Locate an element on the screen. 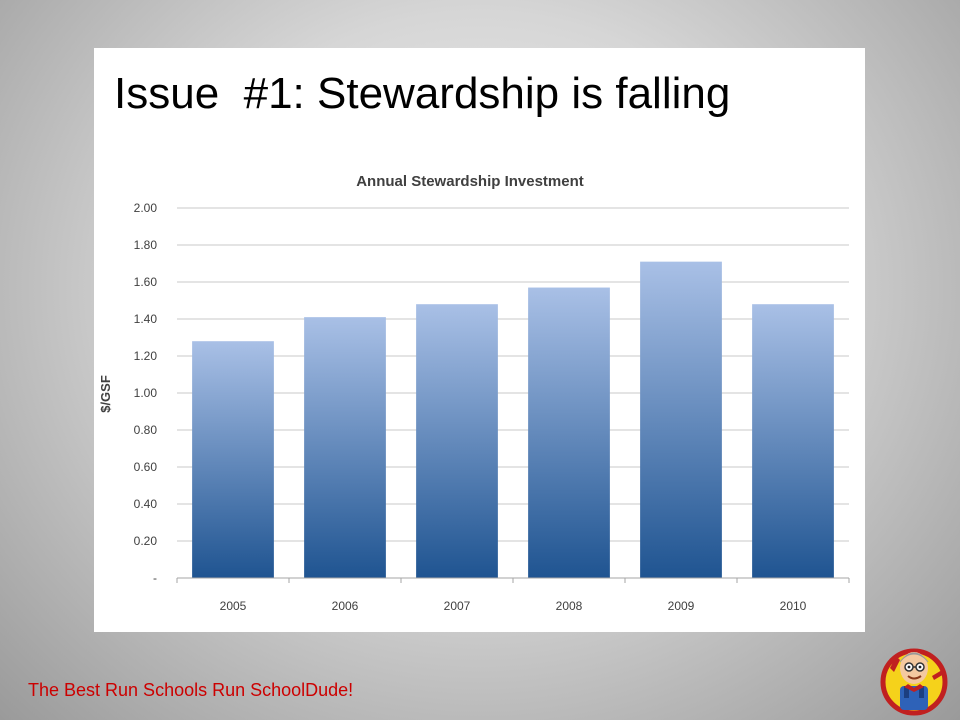 Image resolution: width=960 pixels, height=720 pixels. y-tick-label: 1.00 is located at coordinates (146, 393).